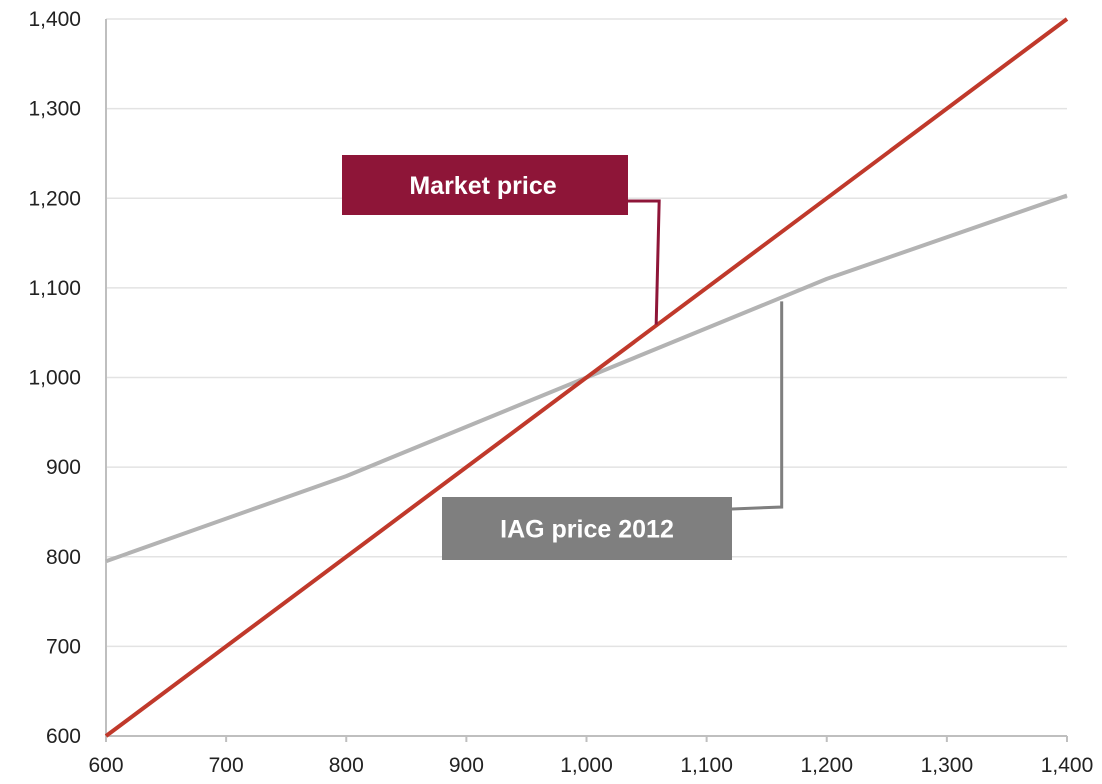 This screenshot has width=1102, height=784. What do you see at coordinates (947, 765) in the screenshot?
I see `x-tick-label: 1,300` at bounding box center [947, 765].